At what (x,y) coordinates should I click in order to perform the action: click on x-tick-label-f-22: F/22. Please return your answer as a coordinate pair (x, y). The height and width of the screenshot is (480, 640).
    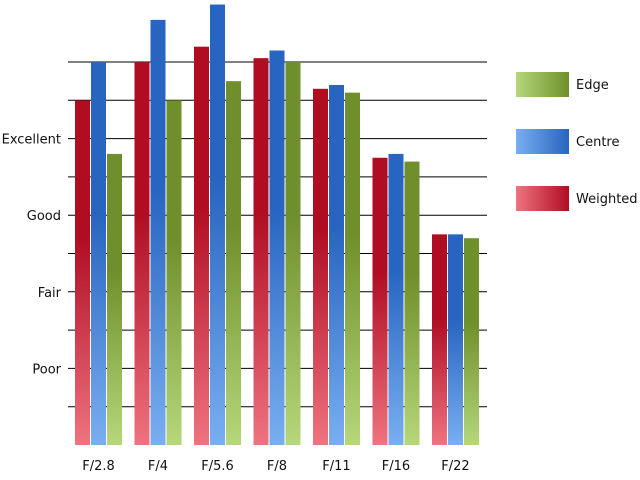
    Looking at the image, I should click on (455, 466).